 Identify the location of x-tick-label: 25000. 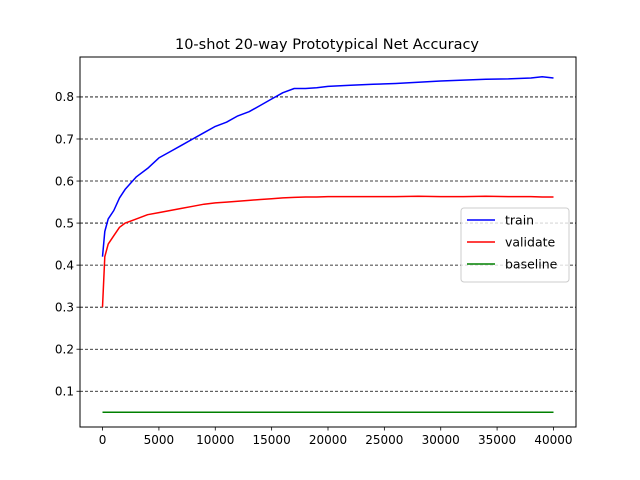
(384, 440).